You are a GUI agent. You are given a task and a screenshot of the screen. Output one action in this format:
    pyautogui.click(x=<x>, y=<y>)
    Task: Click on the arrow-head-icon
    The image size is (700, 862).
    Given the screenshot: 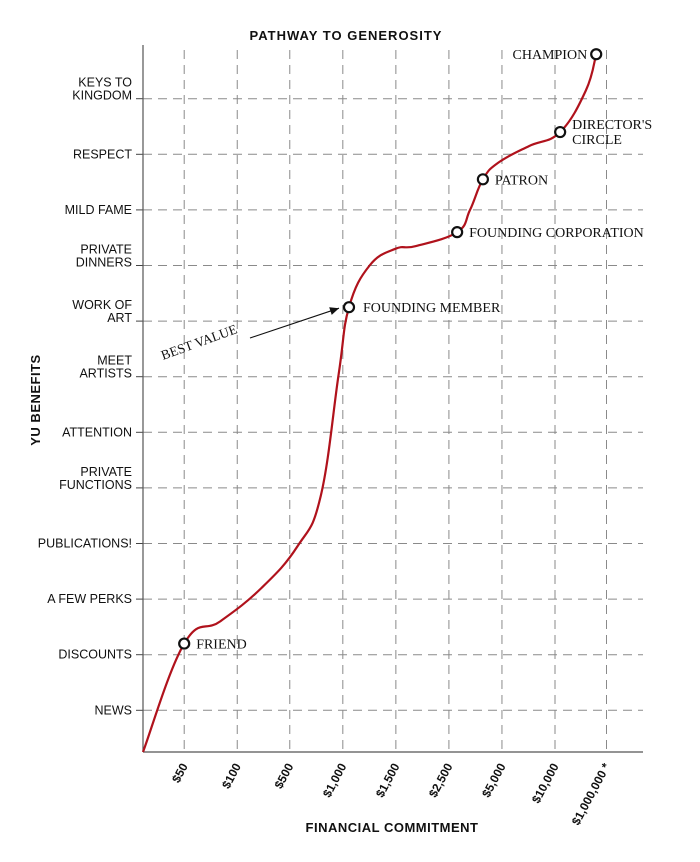 What is the action you would take?
    pyautogui.click(x=334, y=311)
    